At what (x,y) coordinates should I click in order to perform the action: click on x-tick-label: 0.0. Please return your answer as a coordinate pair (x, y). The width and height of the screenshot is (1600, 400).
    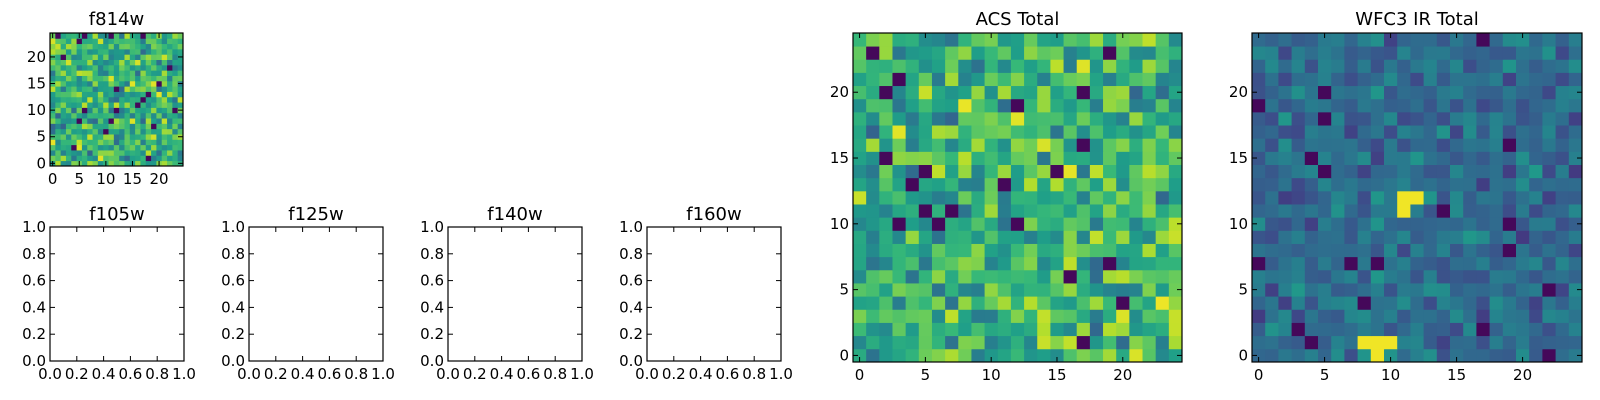
    Looking at the image, I should click on (647, 374).